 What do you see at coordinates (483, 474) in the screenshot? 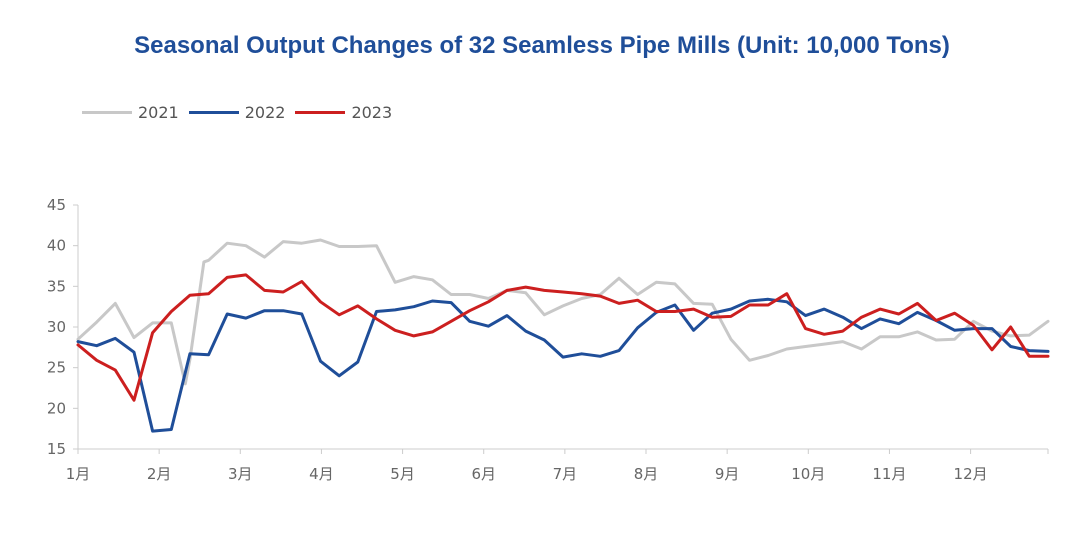
I see `x-tick-label: 6月` at bounding box center [483, 474].